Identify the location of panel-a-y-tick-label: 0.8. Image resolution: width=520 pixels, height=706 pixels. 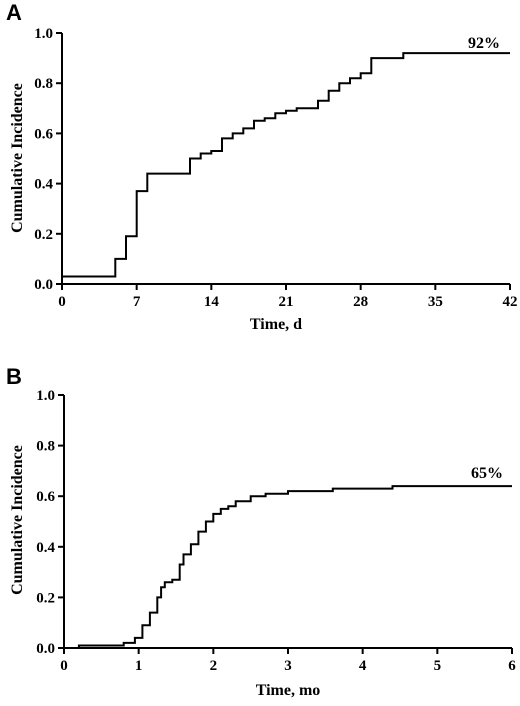
(43, 84).